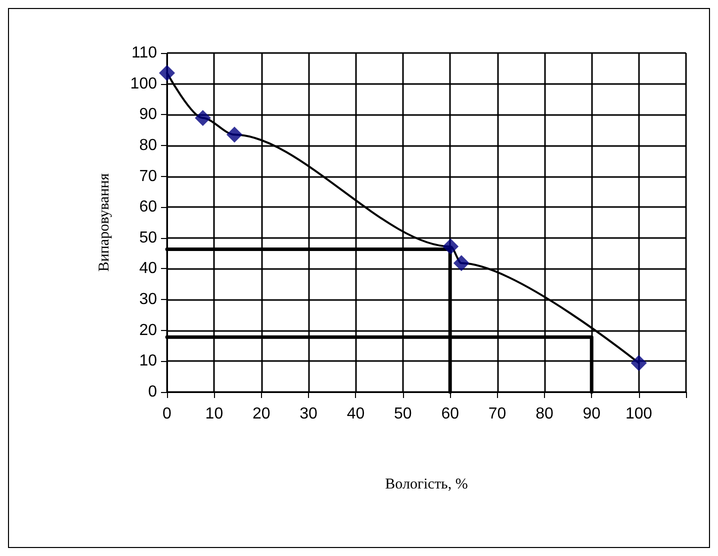 The height and width of the screenshot is (556, 718). I want to click on x-tick-label: 20, so click(261, 414).